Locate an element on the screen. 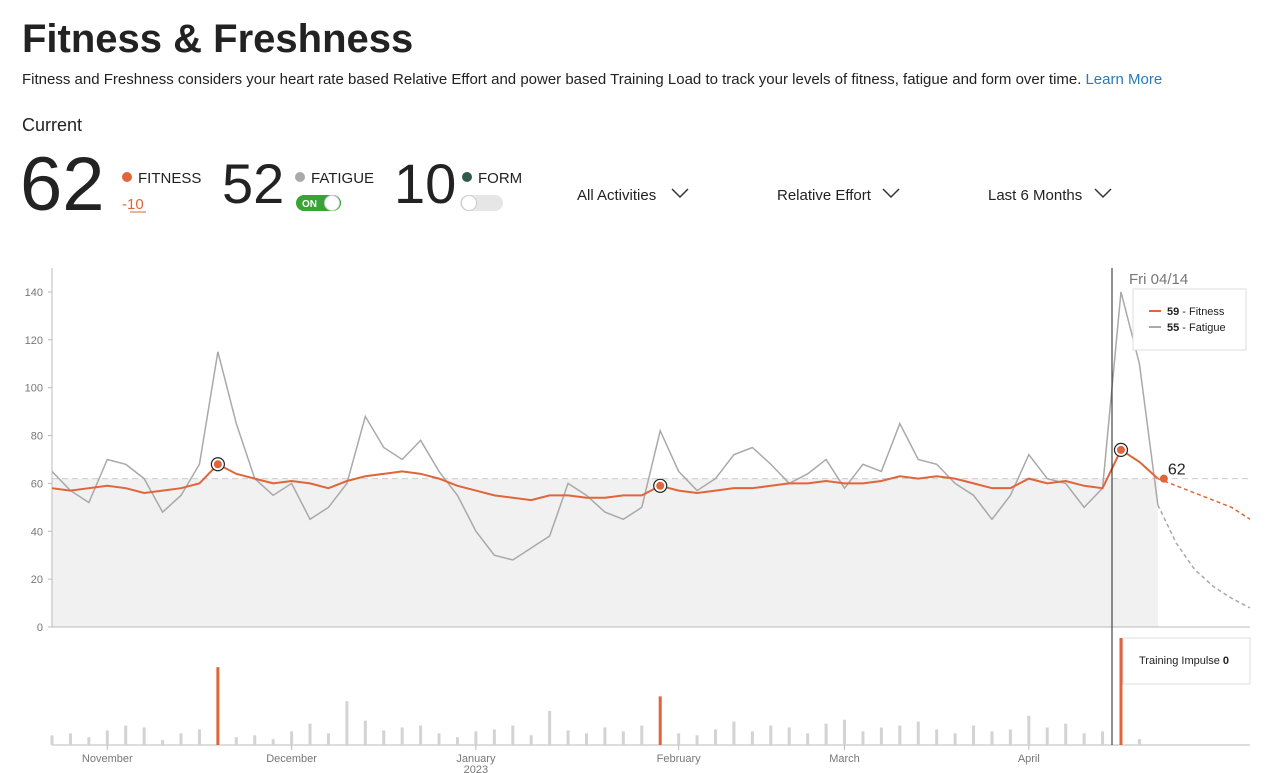 This screenshot has width=1280, height=773. legend-entry: 55- Fatigue is located at coordinates (1196, 328).